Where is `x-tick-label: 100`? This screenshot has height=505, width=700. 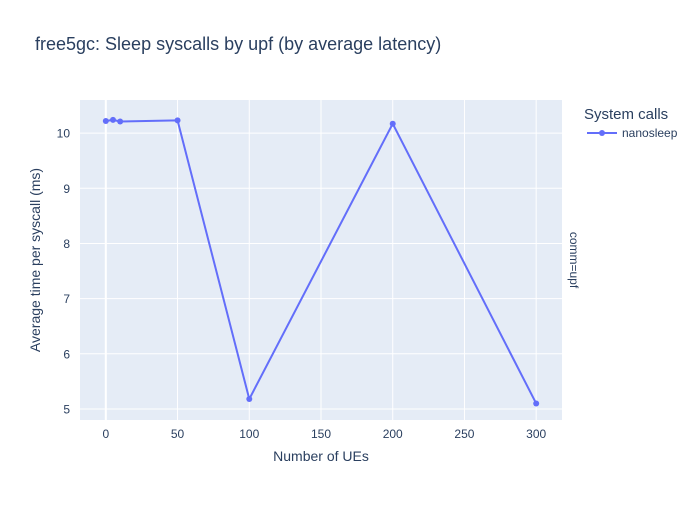
x-tick-label: 100 is located at coordinates (249, 434).